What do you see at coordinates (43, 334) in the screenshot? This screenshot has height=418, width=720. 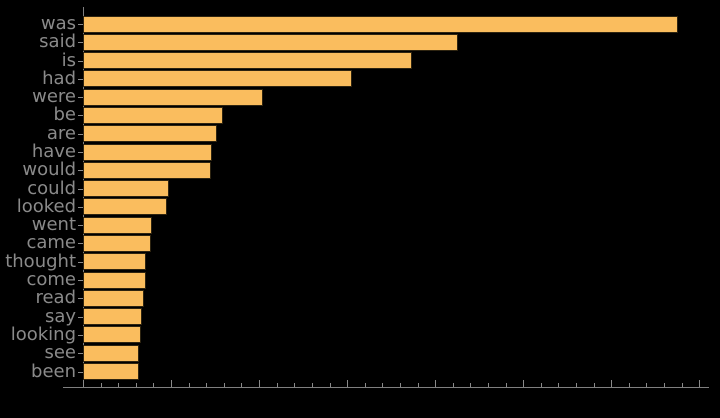 I see `y-tick-label-looking: looking` at bounding box center [43, 334].